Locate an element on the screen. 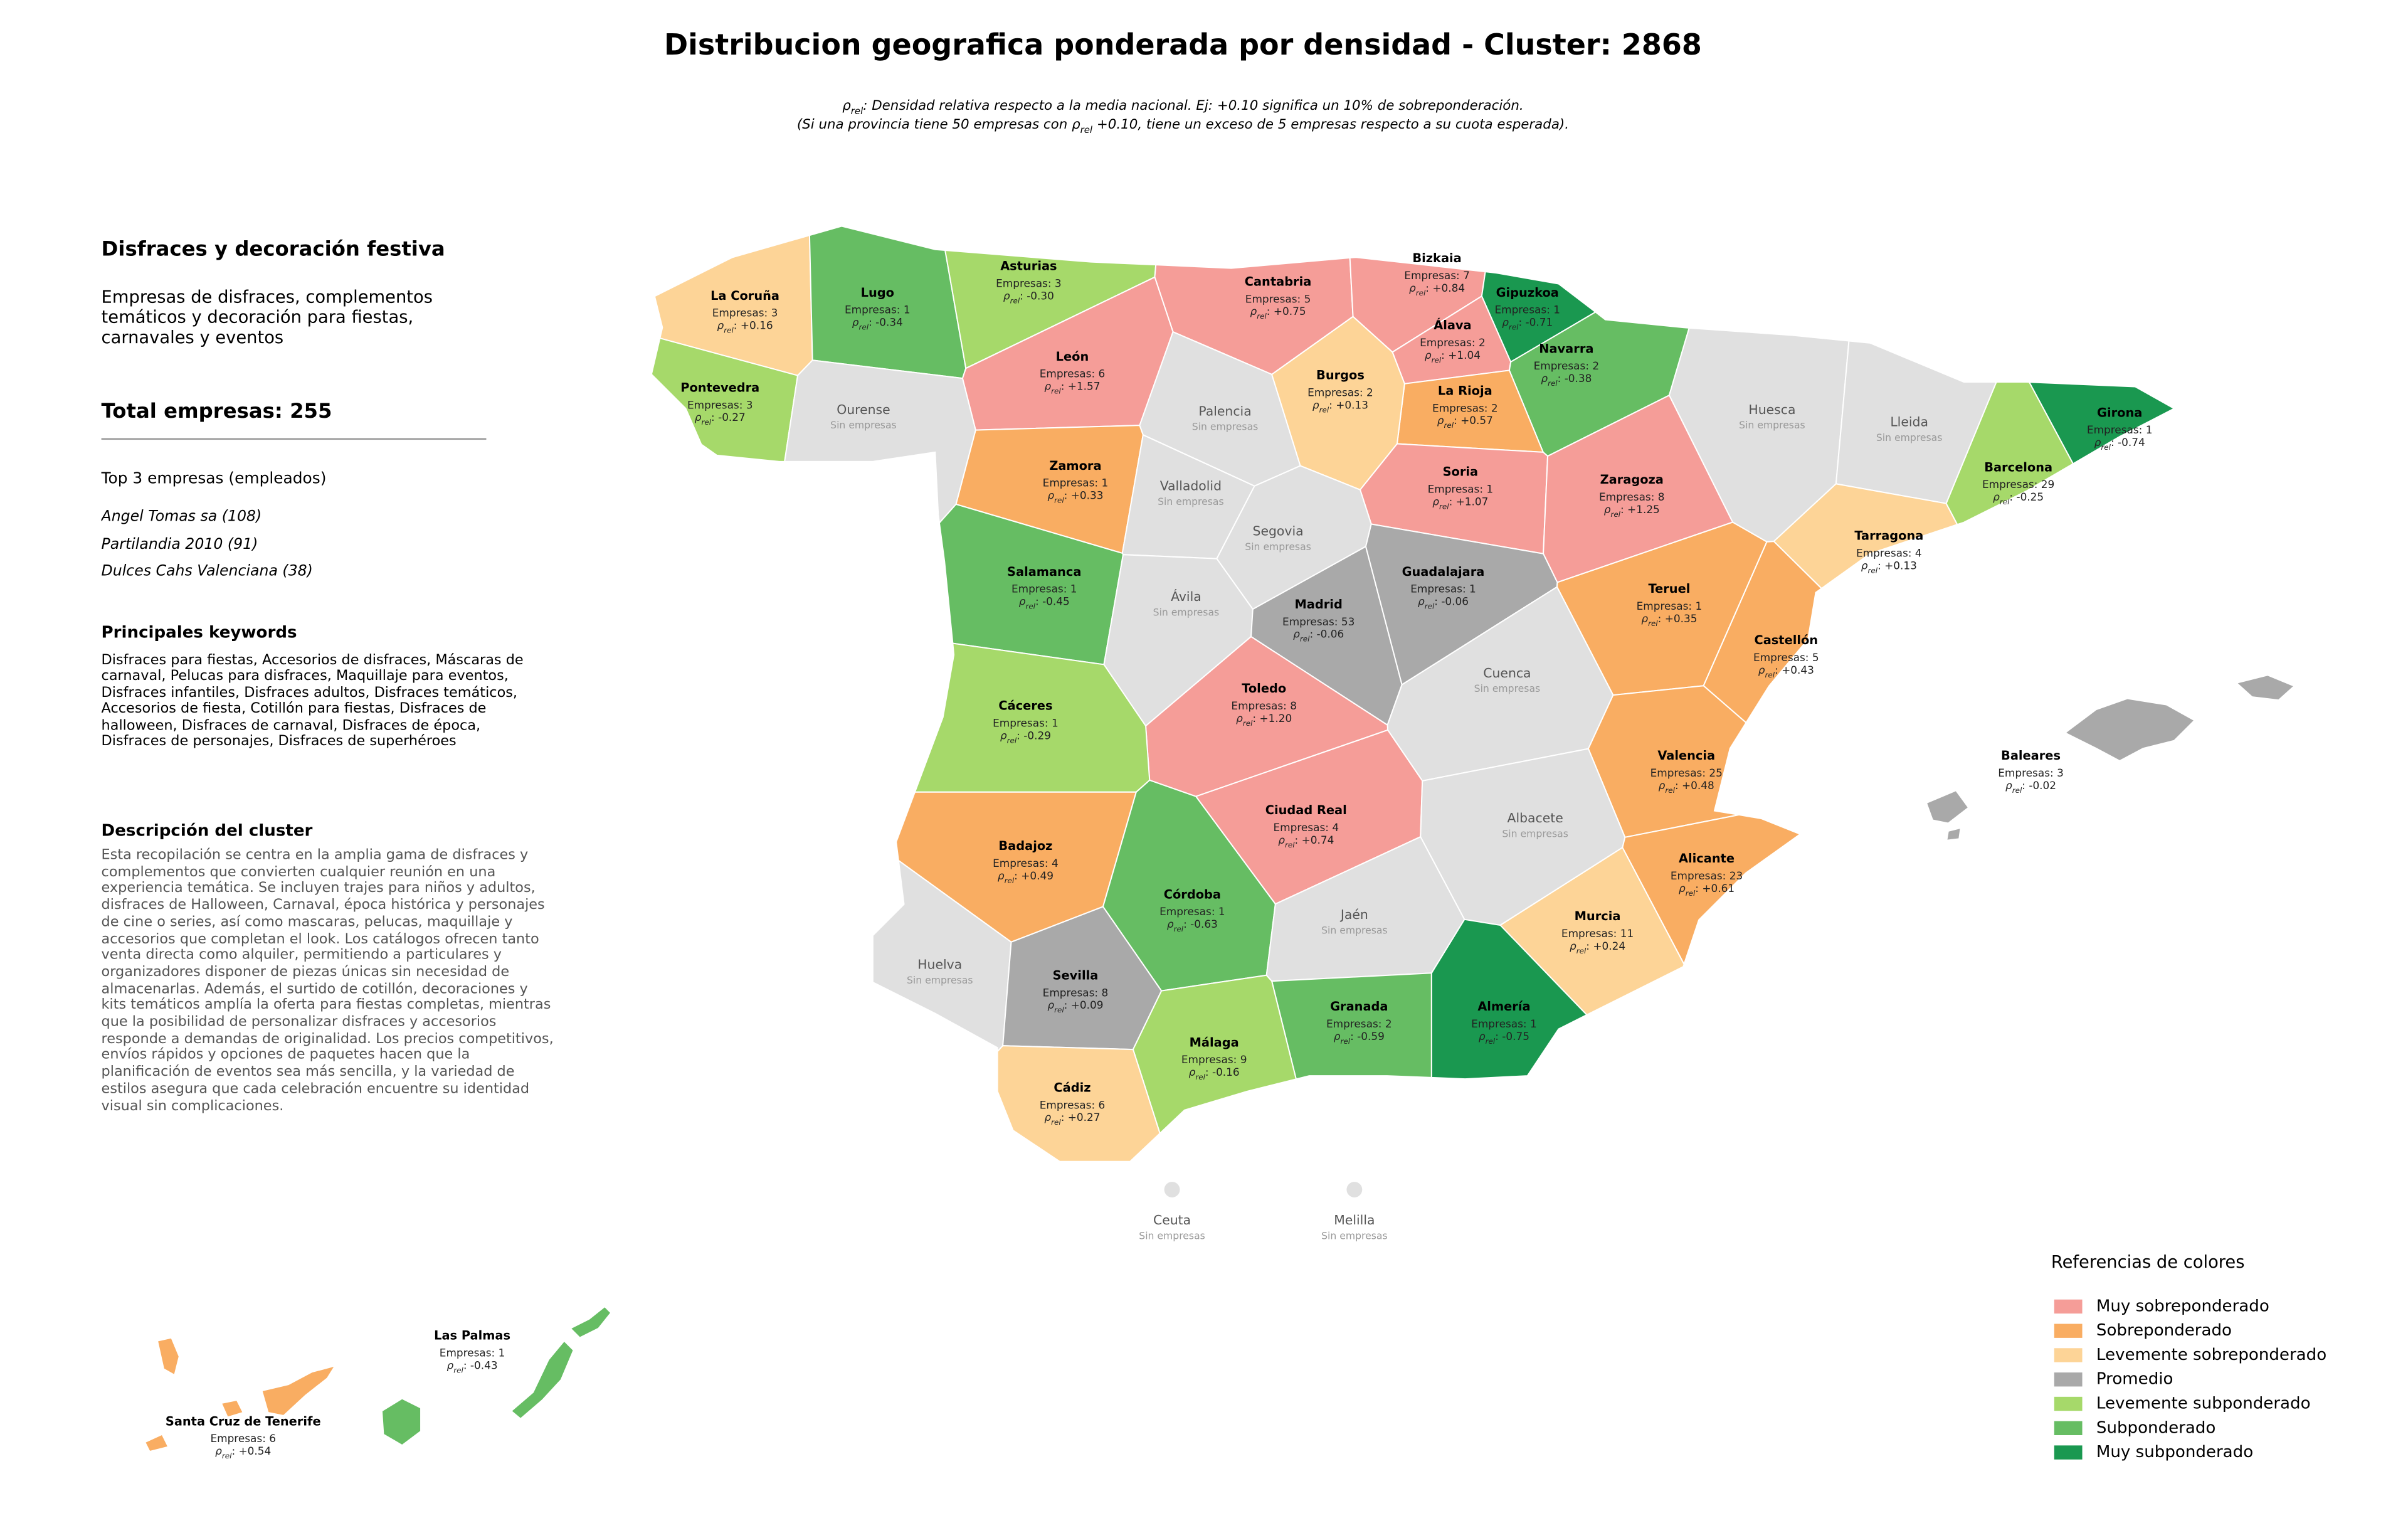 The height and width of the screenshot is (1528, 2408). legend-swatch is located at coordinates (2068, 1428).